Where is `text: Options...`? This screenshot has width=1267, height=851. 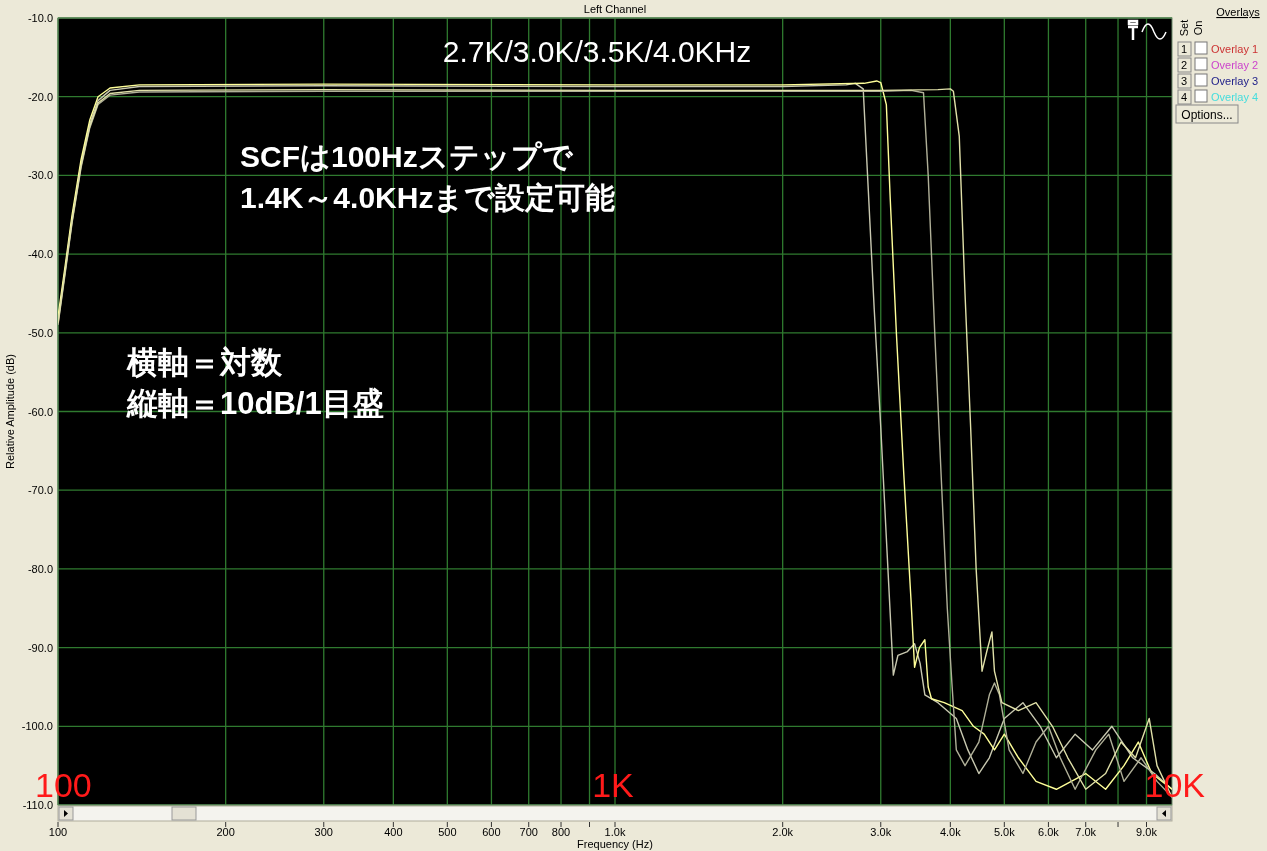
text: Options... is located at coordinates (1207, 115).